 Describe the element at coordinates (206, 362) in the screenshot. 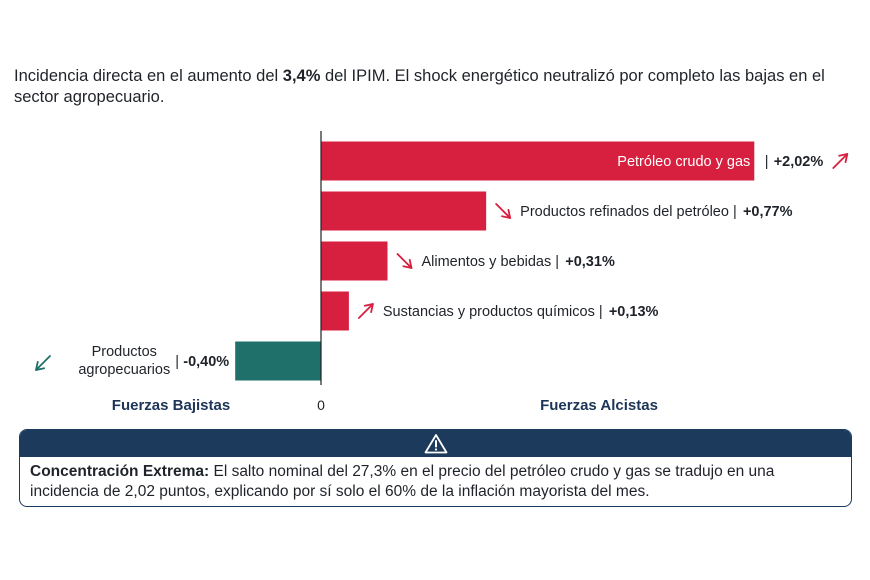

I see `bar-value-label-4: -0,40%` at that location.